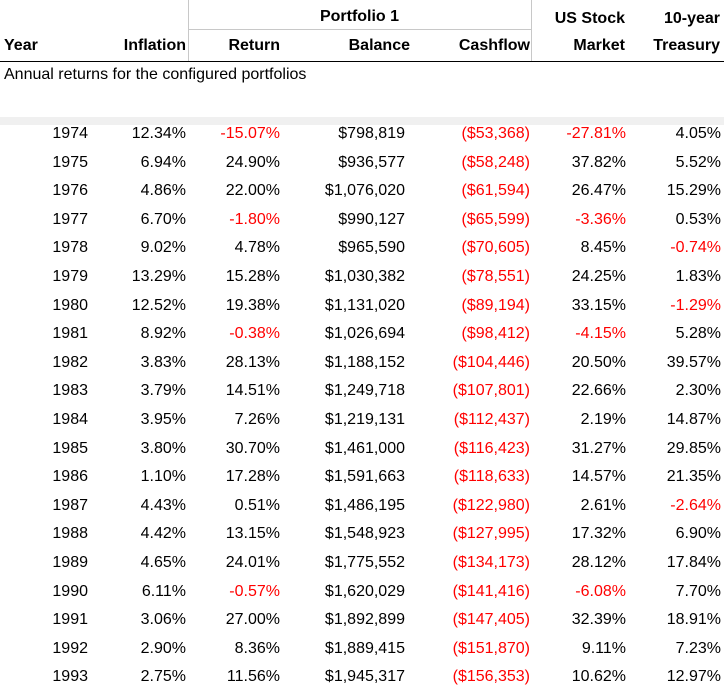 The height and width of the screenshot is (699, 724). What do you see at coordinates (691, 18) in the screenshot?
I see `header-treasury-line1: 10-year` at bounding box center [691, 18].